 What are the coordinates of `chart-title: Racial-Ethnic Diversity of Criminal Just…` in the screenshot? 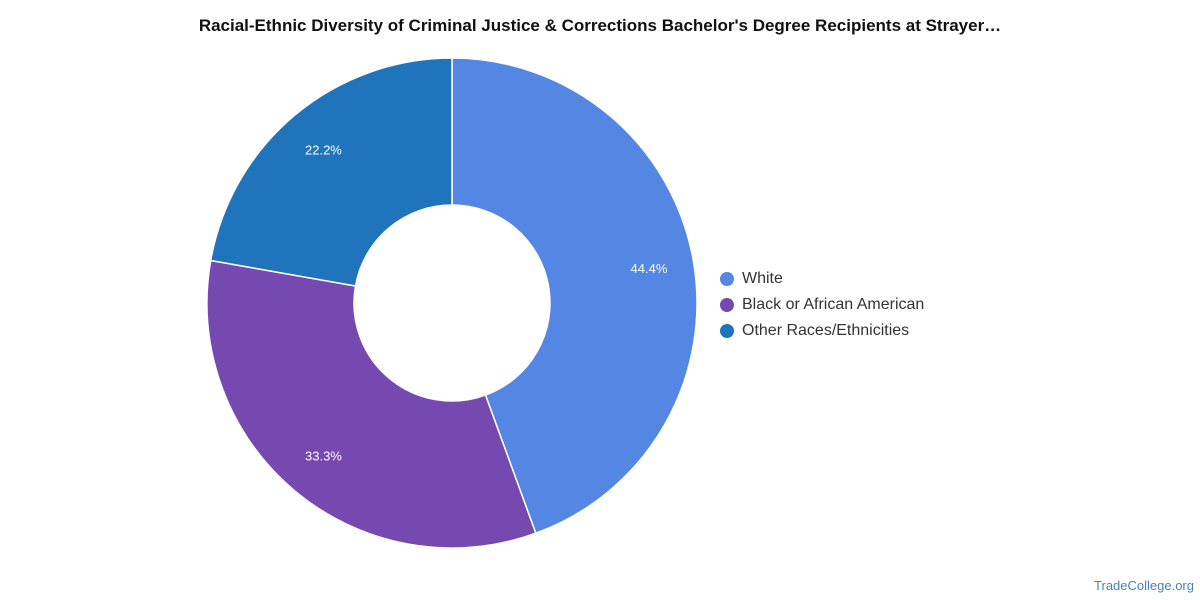 It's located at (600, 25).